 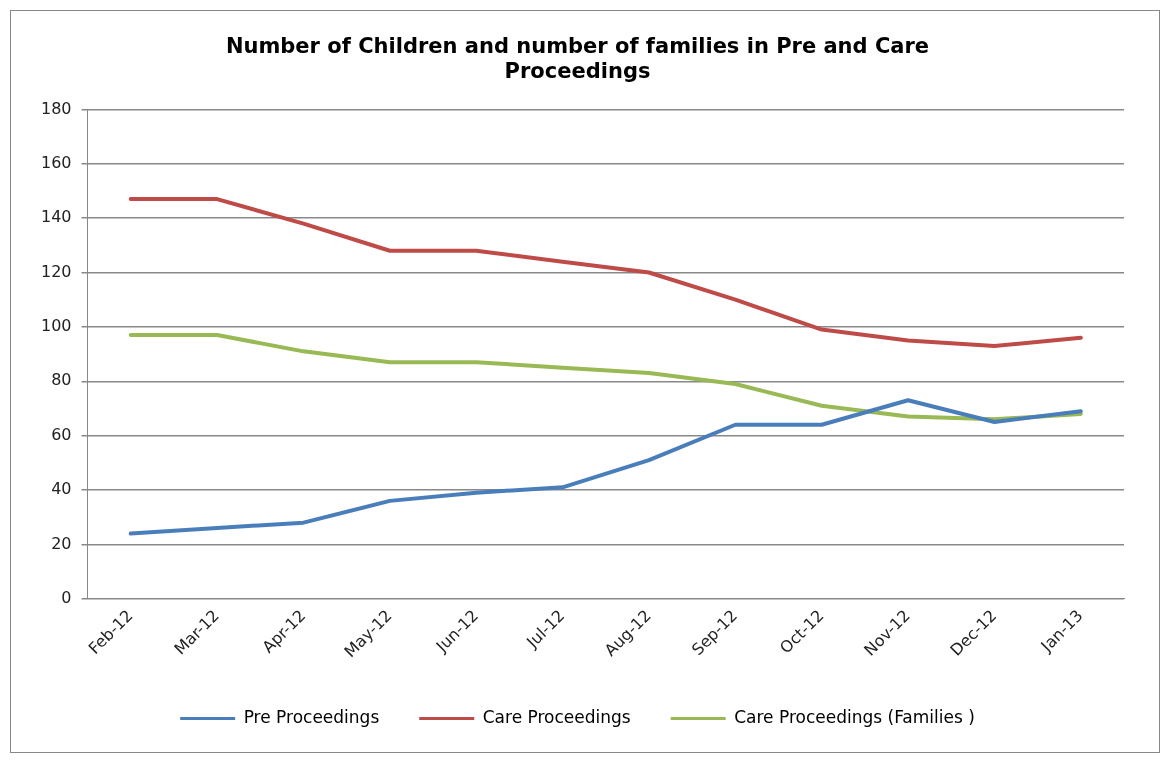 What do you see at coordinates (56, 271) in the screenshot?
I see `y-tick-label: 120` at bounding box center [56, 271].